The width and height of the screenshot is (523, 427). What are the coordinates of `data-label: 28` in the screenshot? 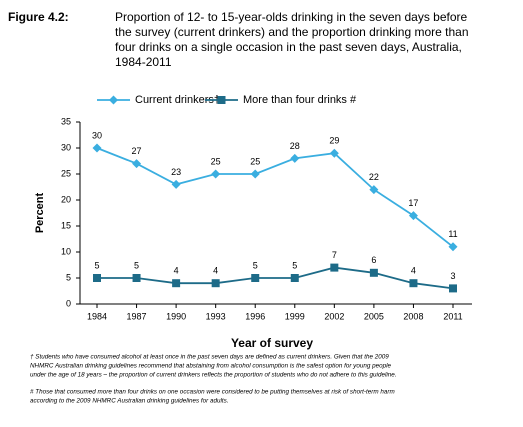 It's located at (295, 146).